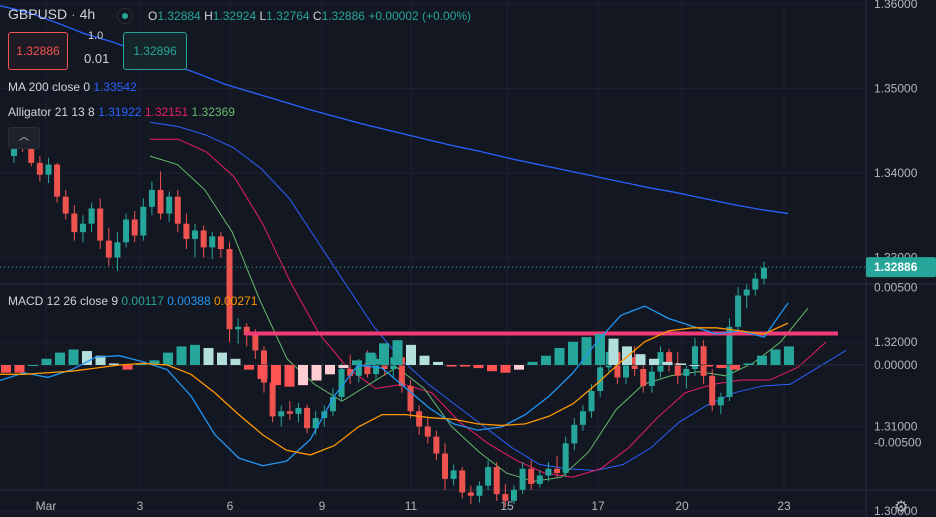 This screenshot has width=936, height=517. What do you see at coordinates (235, 301) in the screenshot?
I see `macd-signal-value: 0.00271` at bounding box center [235, 301].